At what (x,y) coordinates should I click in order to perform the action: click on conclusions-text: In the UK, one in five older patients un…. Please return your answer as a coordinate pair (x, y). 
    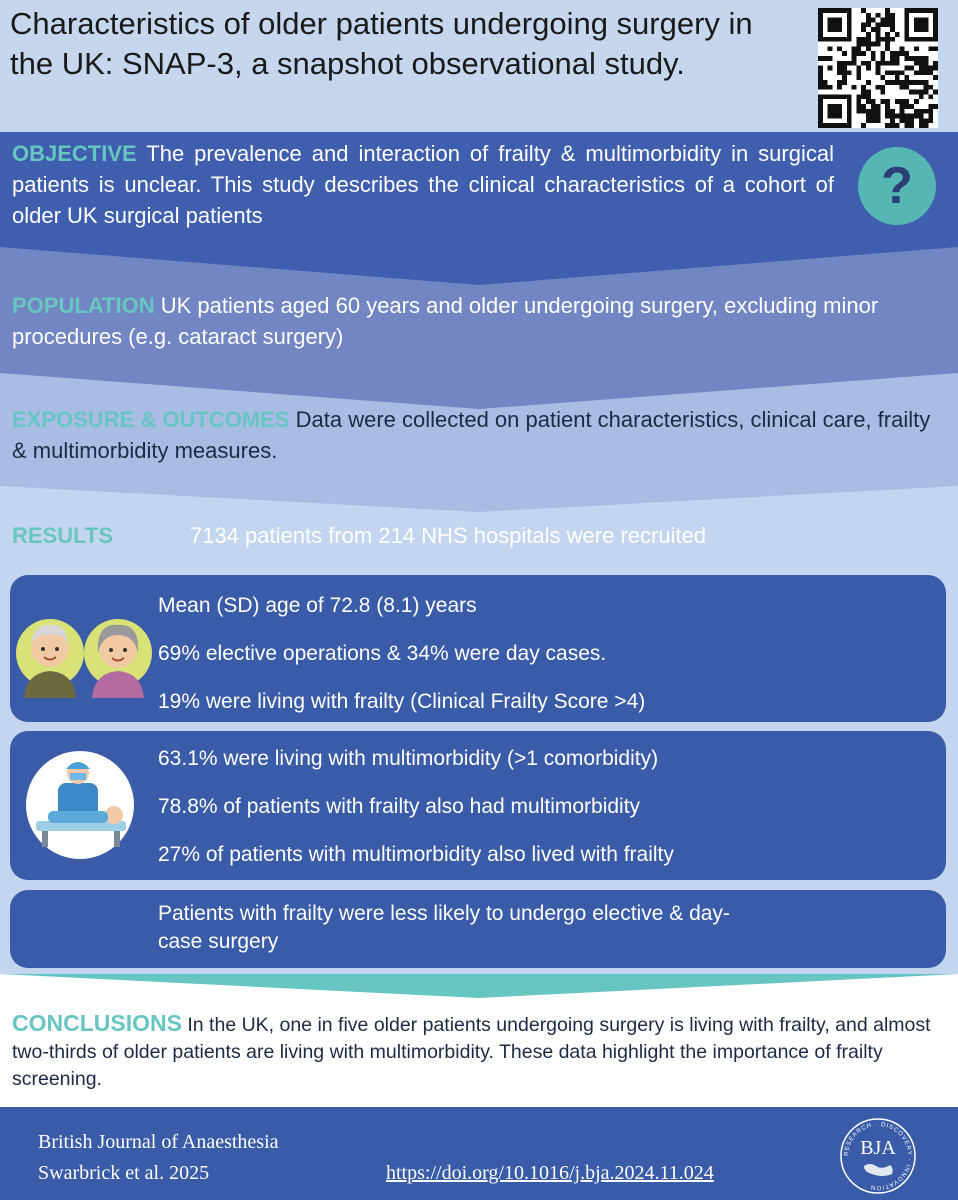
    Looking at the image, I should click on (471, 1052).